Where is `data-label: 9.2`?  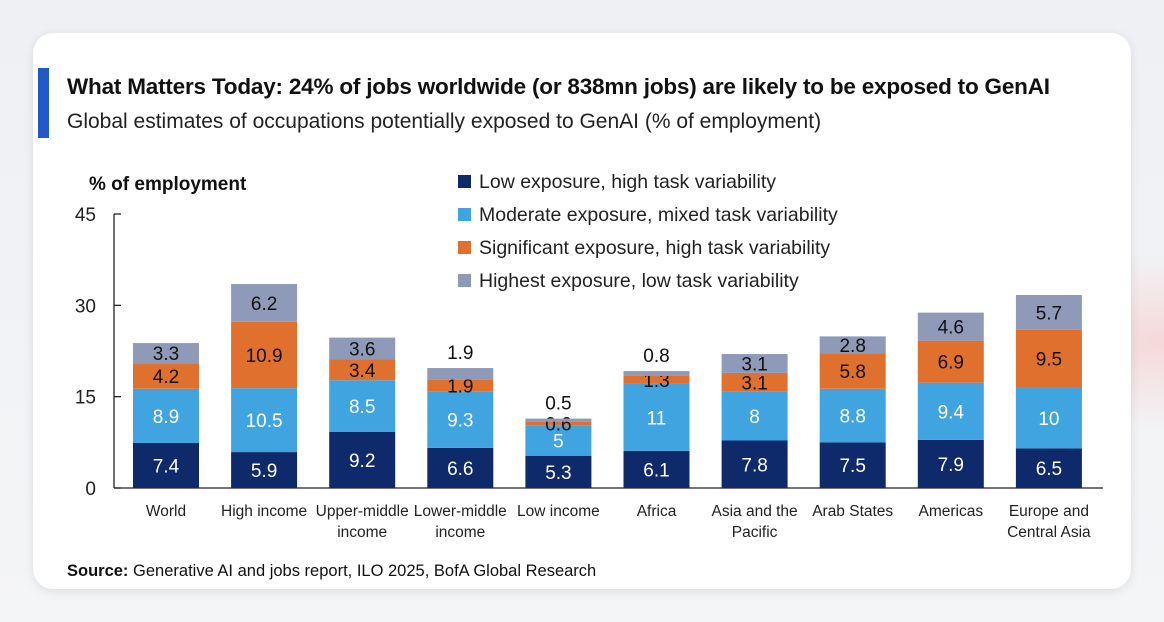
data-label: 9.2 is located at coordinates (362, 461).